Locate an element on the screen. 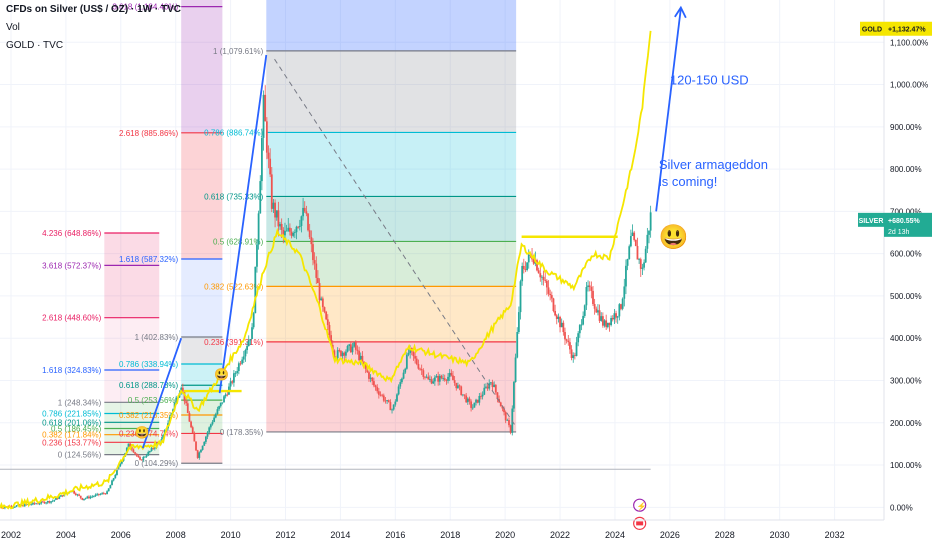  x-tick-label: 2018 is located at coordinates (450, 535).